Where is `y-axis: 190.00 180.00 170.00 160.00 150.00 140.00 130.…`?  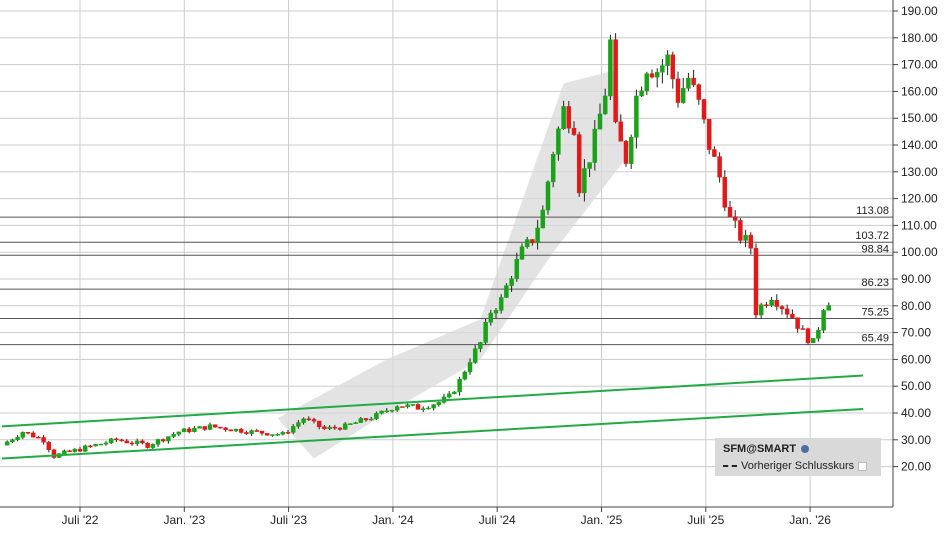
y-axis: 190.00 180.00 170.00 160.00 150.00 140.00 130.… is located at coordinates (915, 239).